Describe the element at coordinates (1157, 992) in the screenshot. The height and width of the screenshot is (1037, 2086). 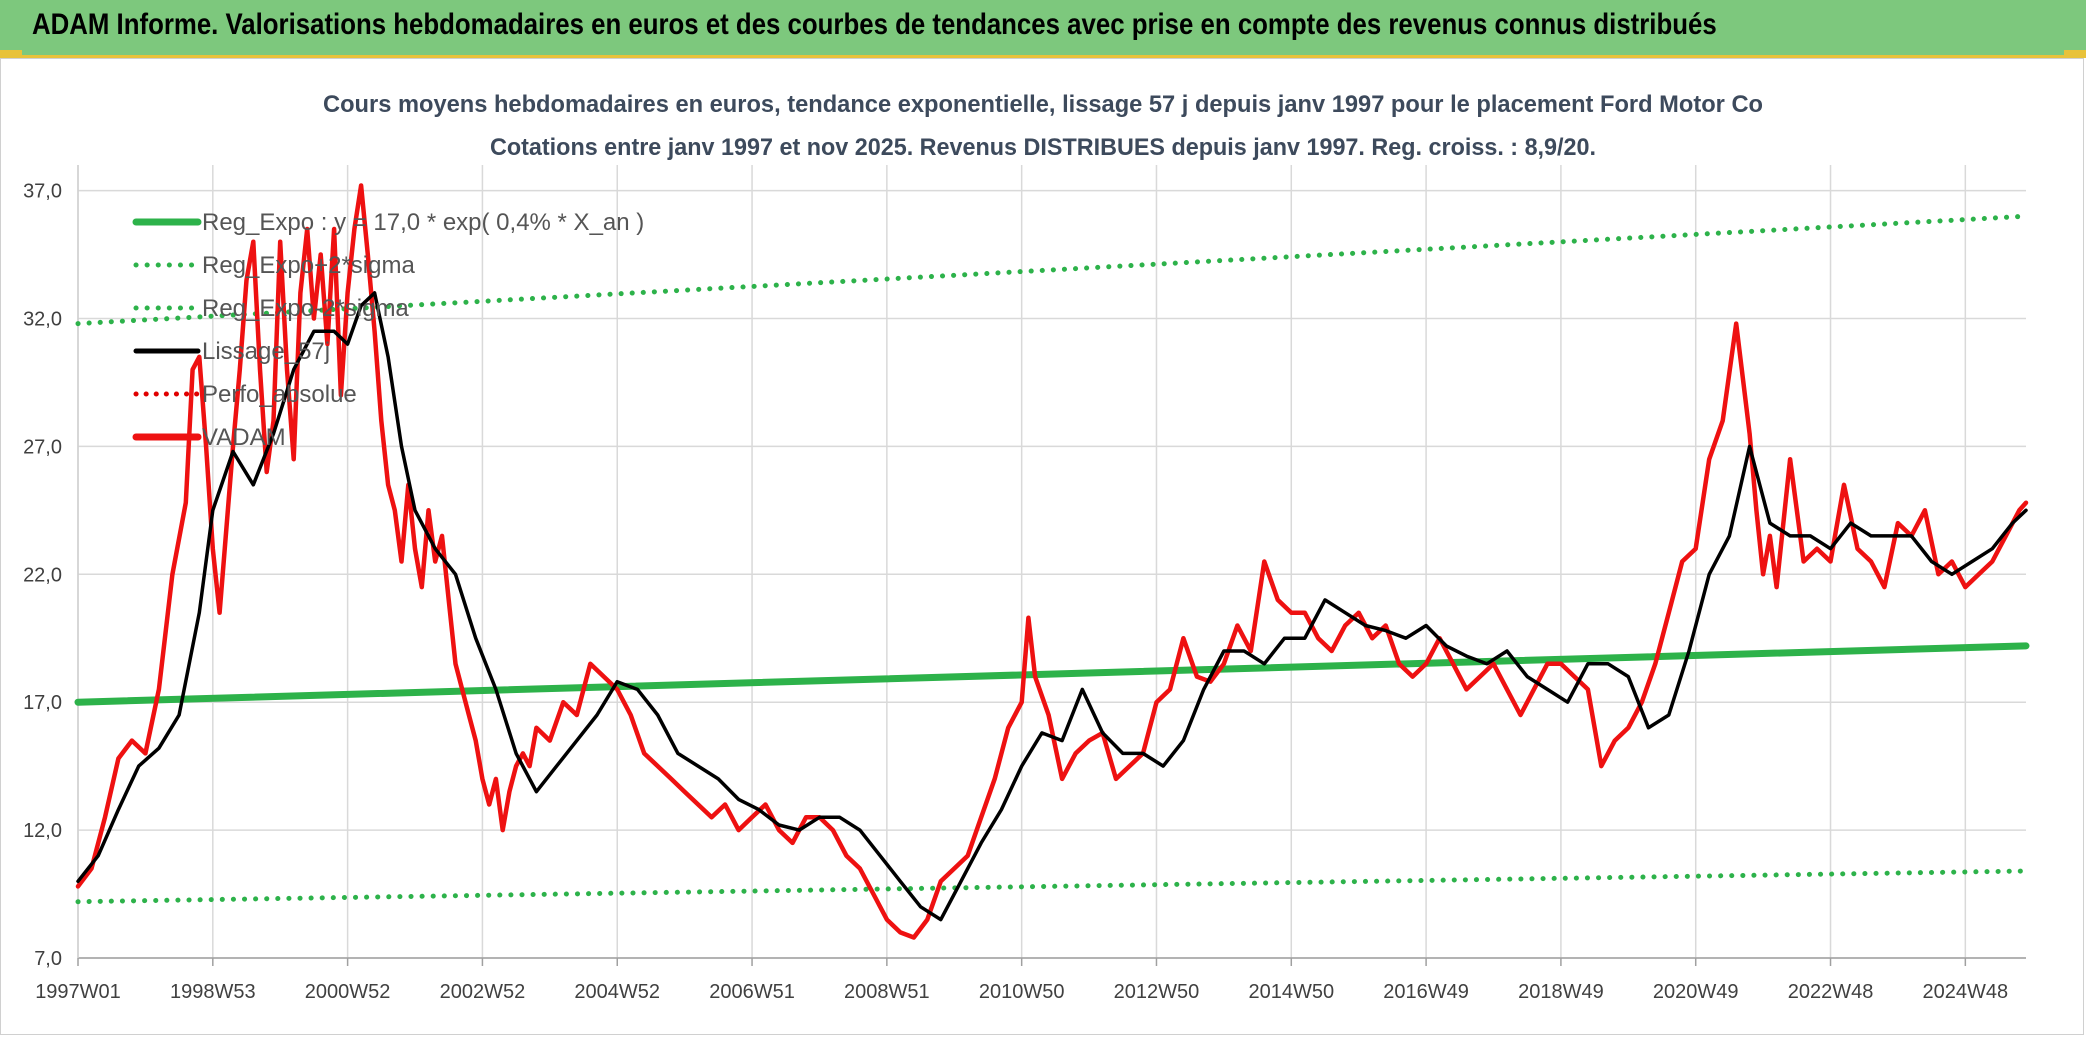
I see `x-tick-label: 2012W50` at that location.